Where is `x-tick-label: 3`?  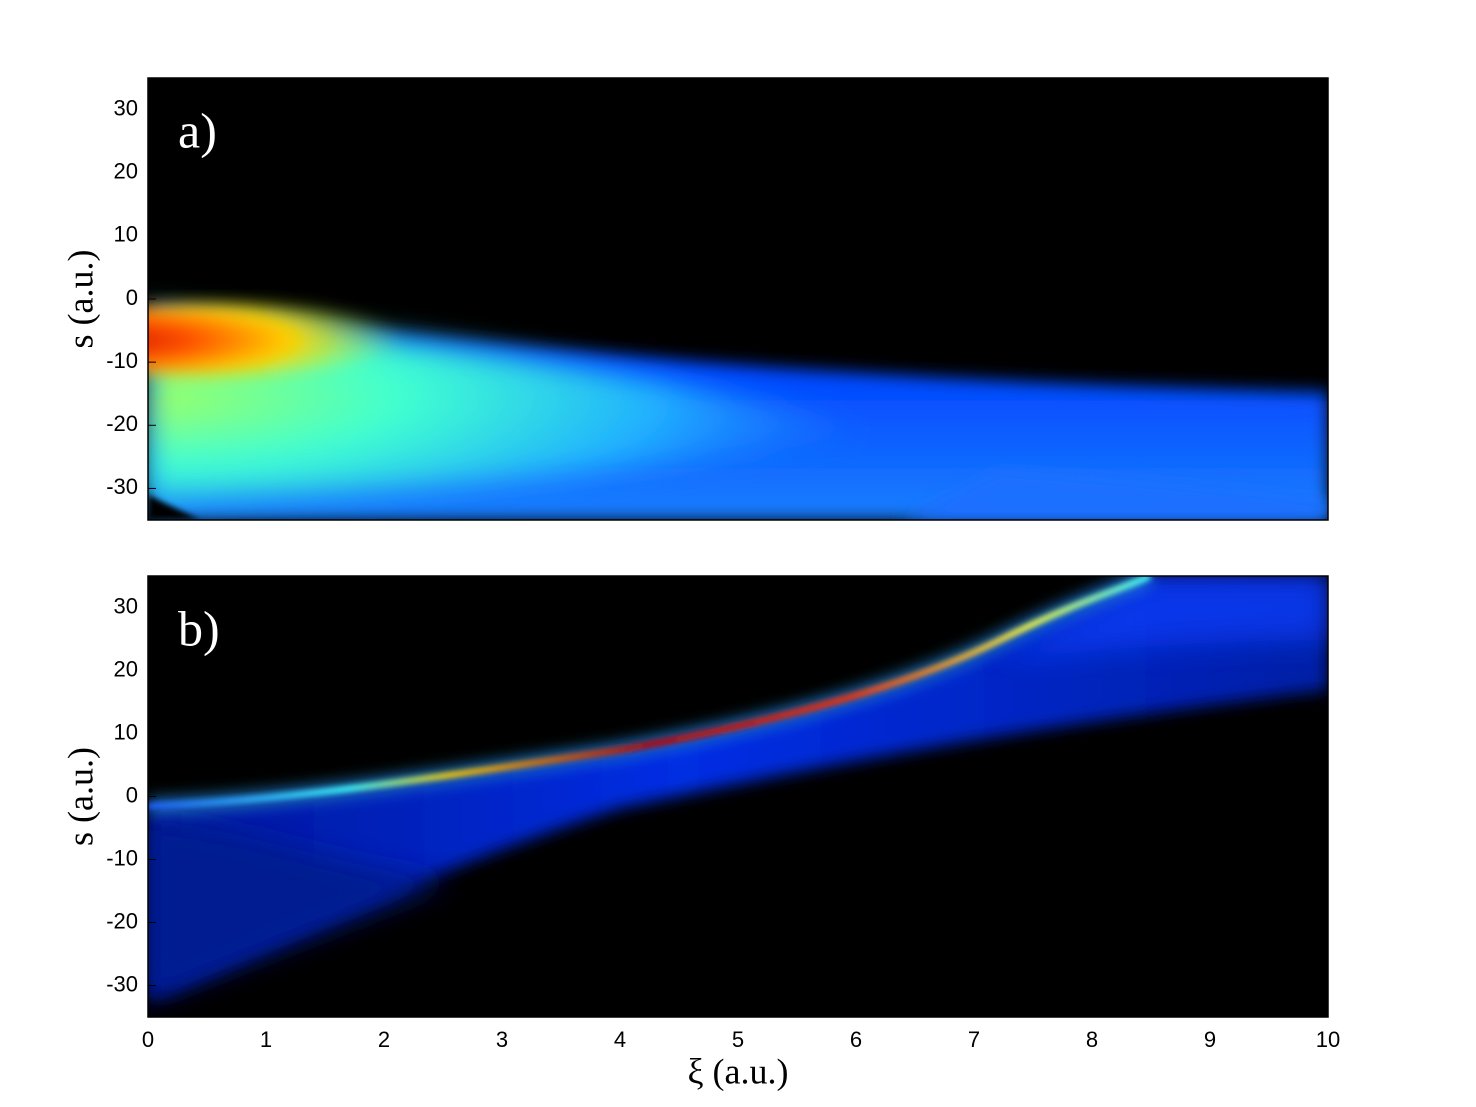 x-tick-label: 3 is located at coordinates (502, 1039).